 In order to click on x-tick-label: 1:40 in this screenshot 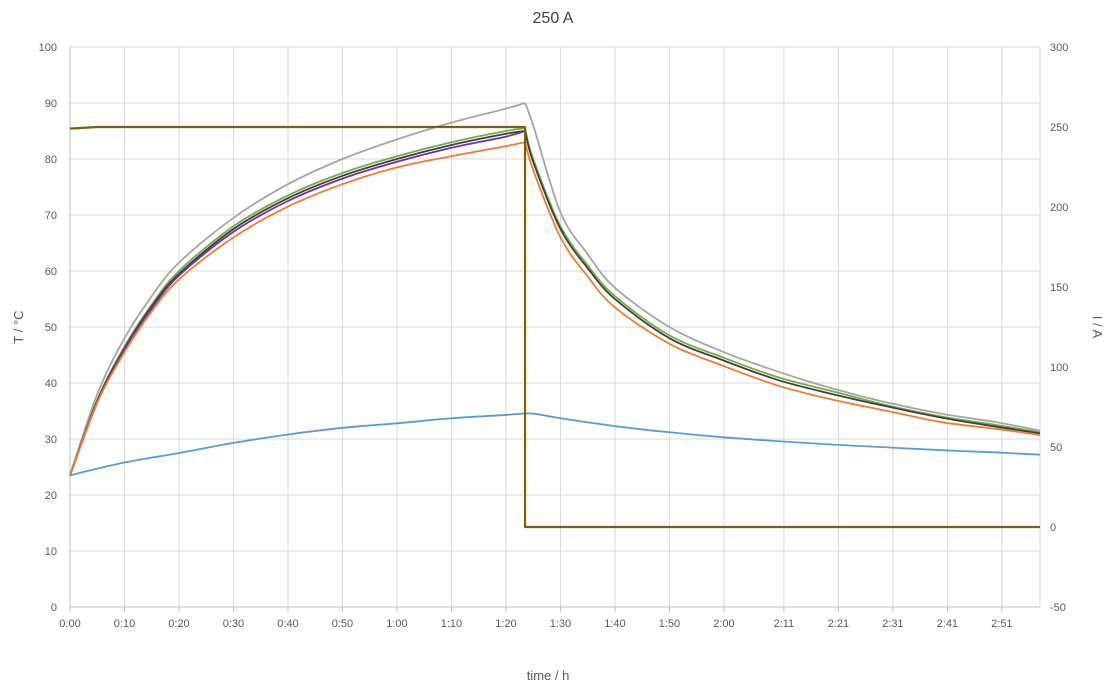, I will do `click(614, 624)`.